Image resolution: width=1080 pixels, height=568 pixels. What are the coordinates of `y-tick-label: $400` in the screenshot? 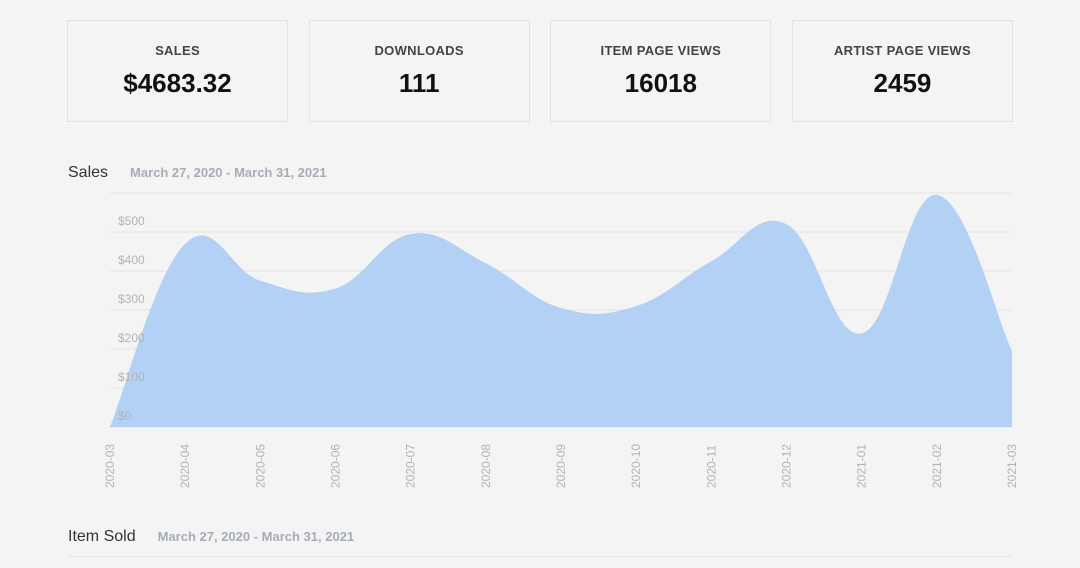 It's located at (131, 260).